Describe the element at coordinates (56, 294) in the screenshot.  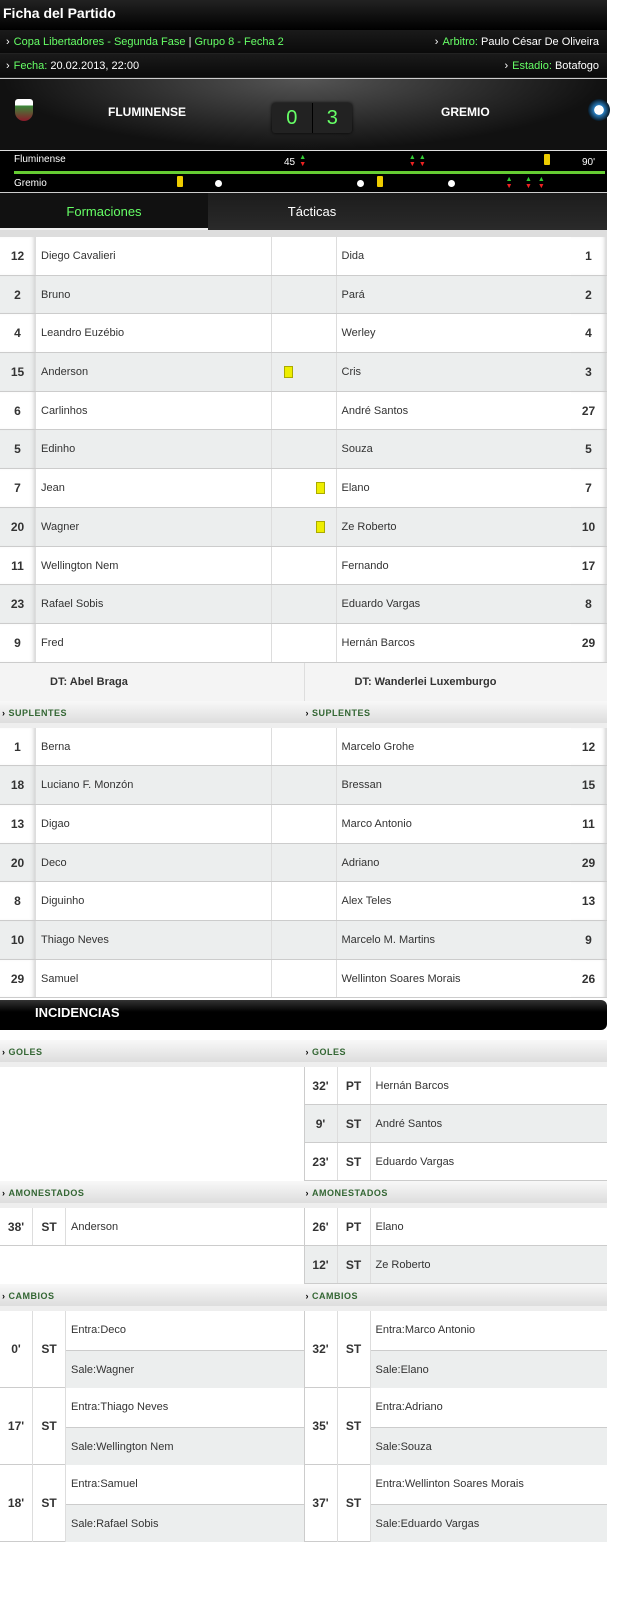
I see `player-name: Bruno` at that location.